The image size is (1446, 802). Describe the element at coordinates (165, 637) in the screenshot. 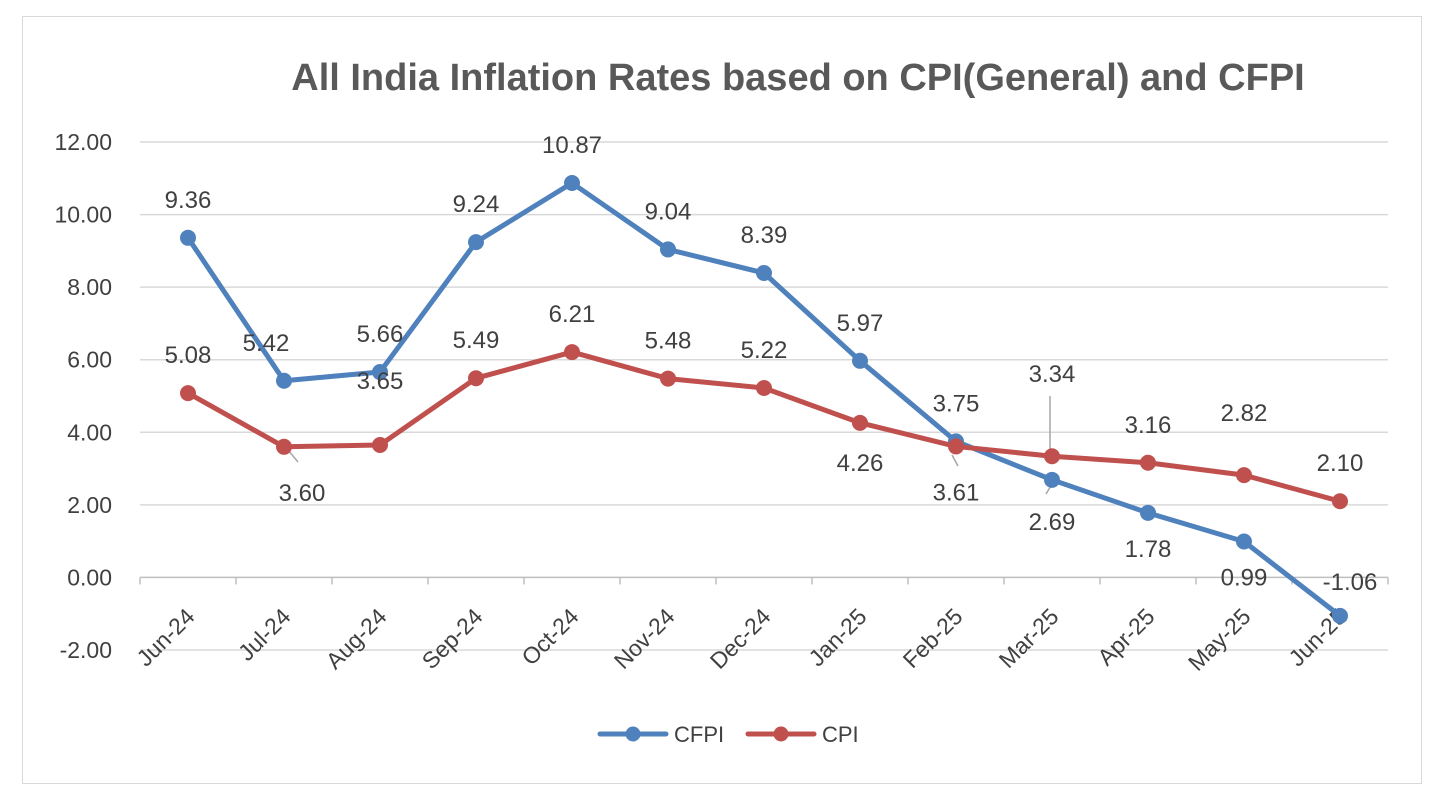

I see `x-tick-label: Jun-24` at that location.